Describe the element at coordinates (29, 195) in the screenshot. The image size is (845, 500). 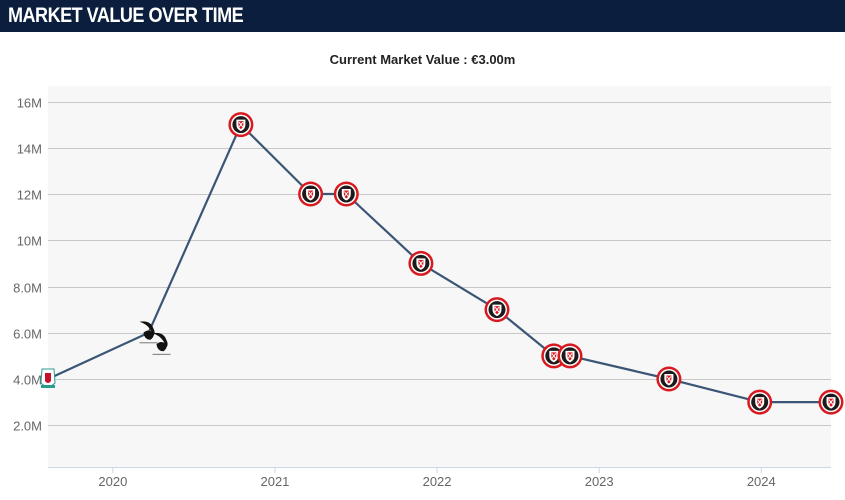
I see `y-tick-label: 12M` at that location.